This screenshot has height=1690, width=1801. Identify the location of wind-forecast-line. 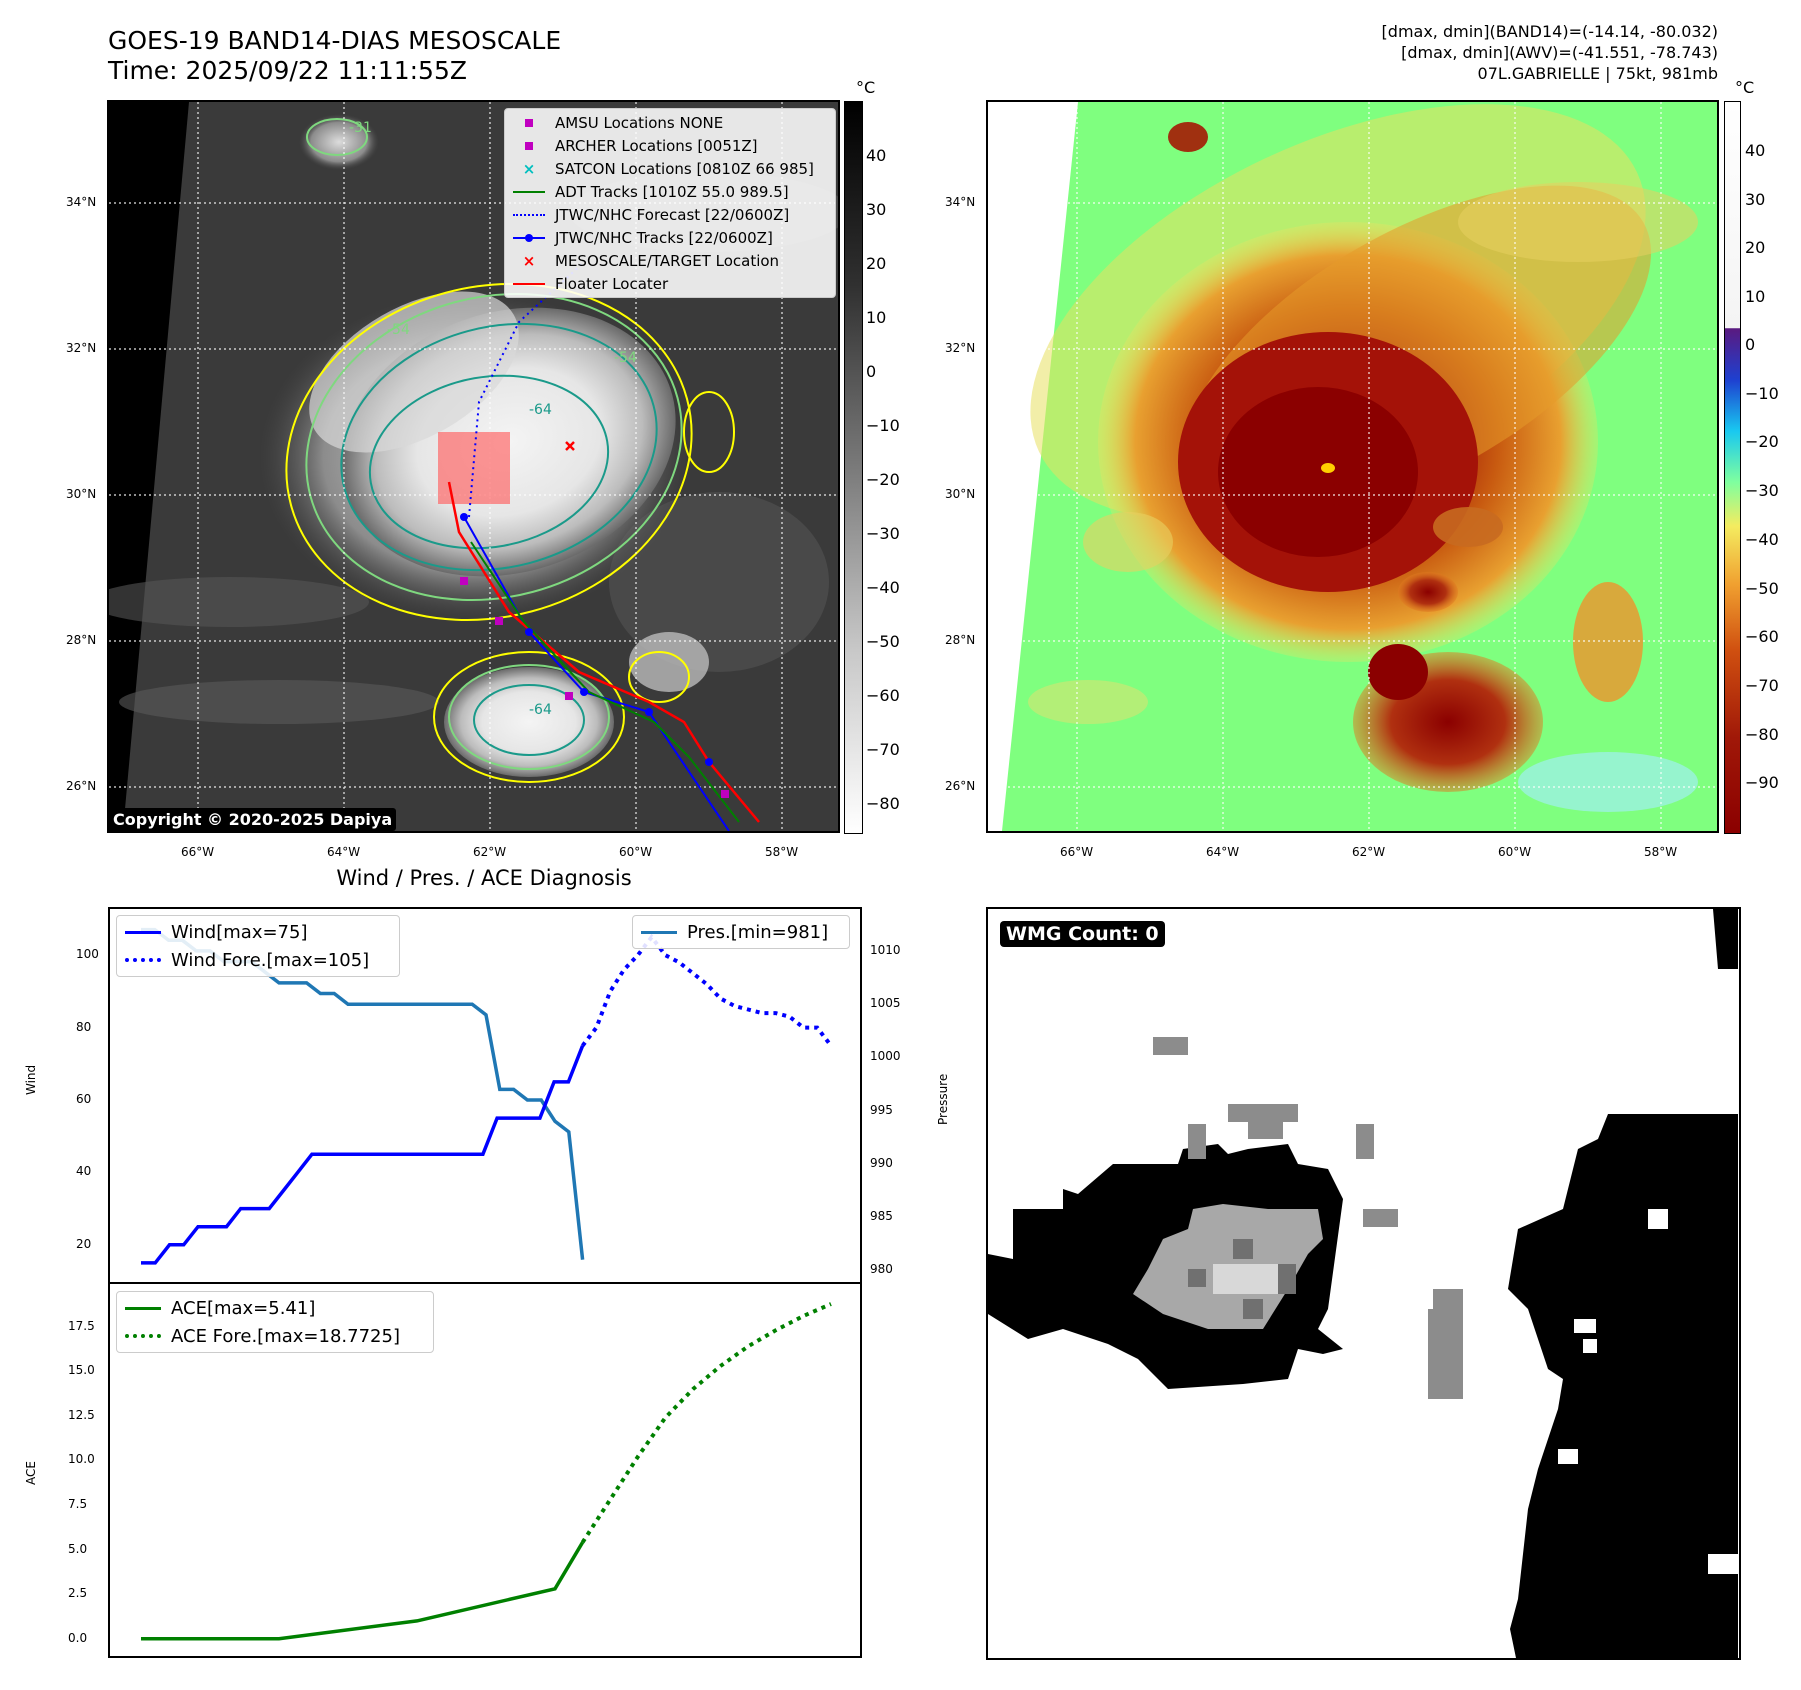
(707, 990).